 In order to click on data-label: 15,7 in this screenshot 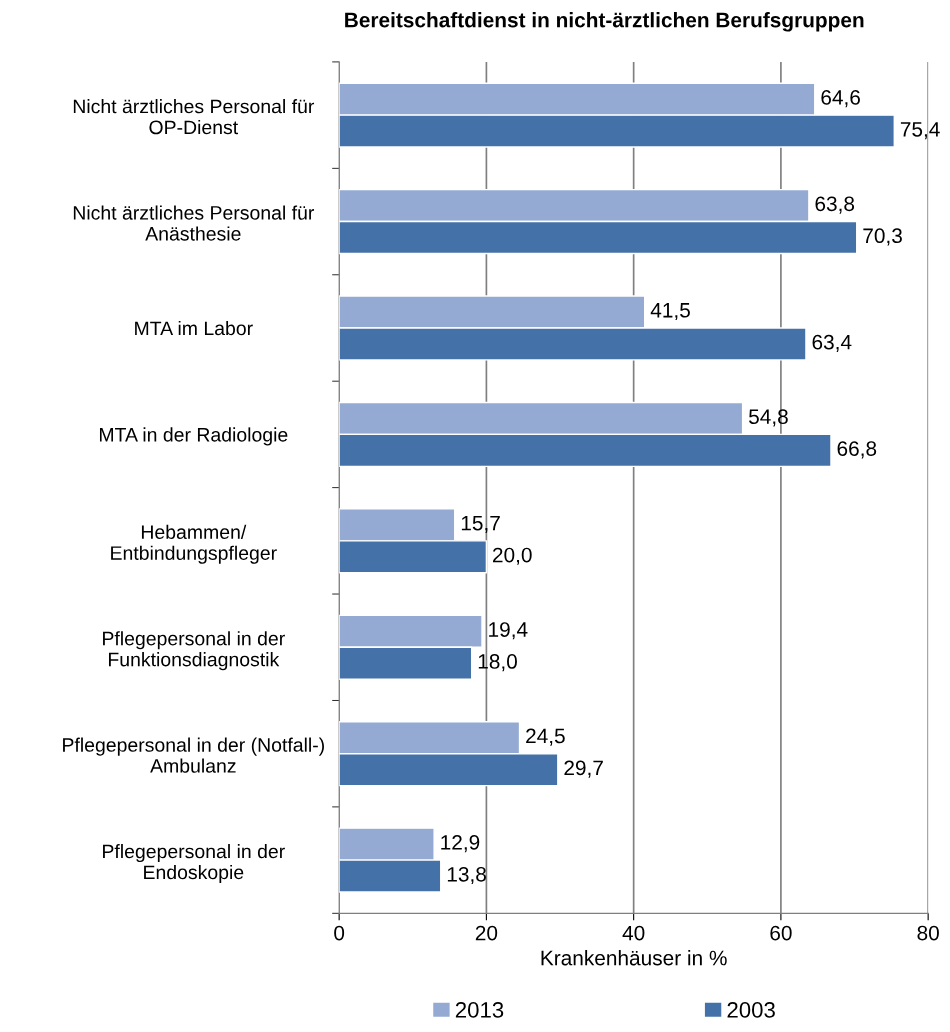, I will do `click(480, 524)`.